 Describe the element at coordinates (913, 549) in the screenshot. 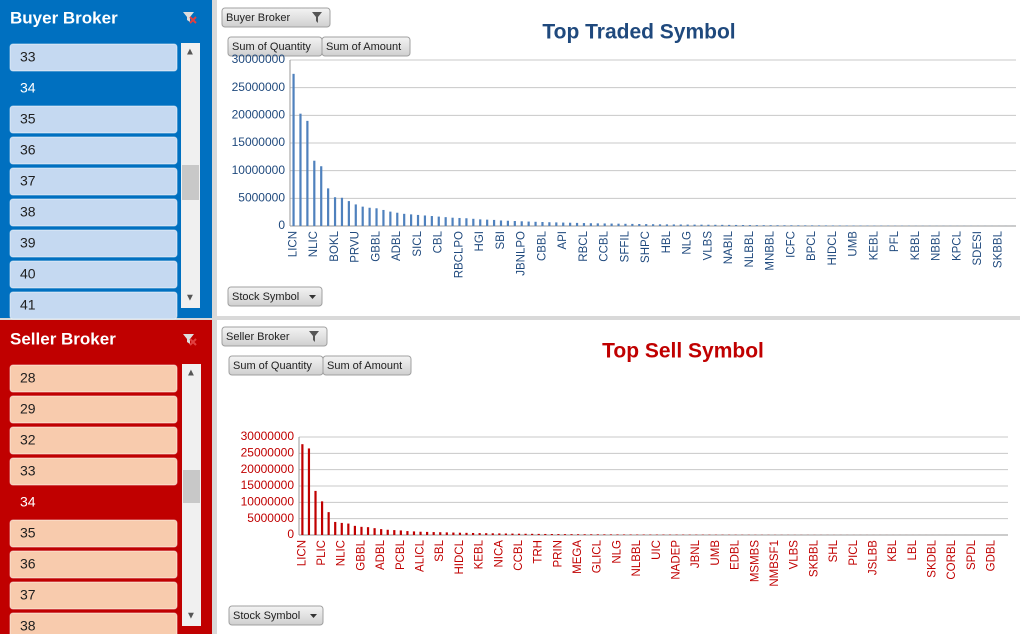

I see `x-tick-label: LBL` at that location.